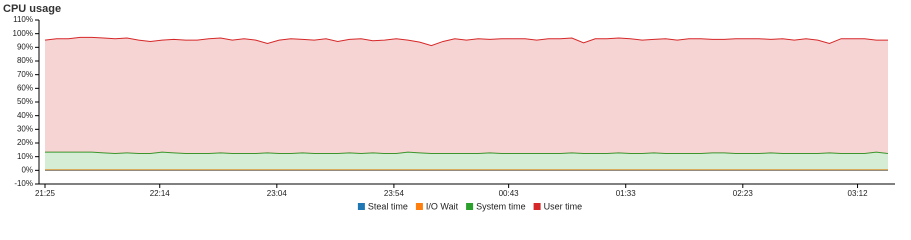  I want to click on x-tick-label: 22:14, so click(160, 193).